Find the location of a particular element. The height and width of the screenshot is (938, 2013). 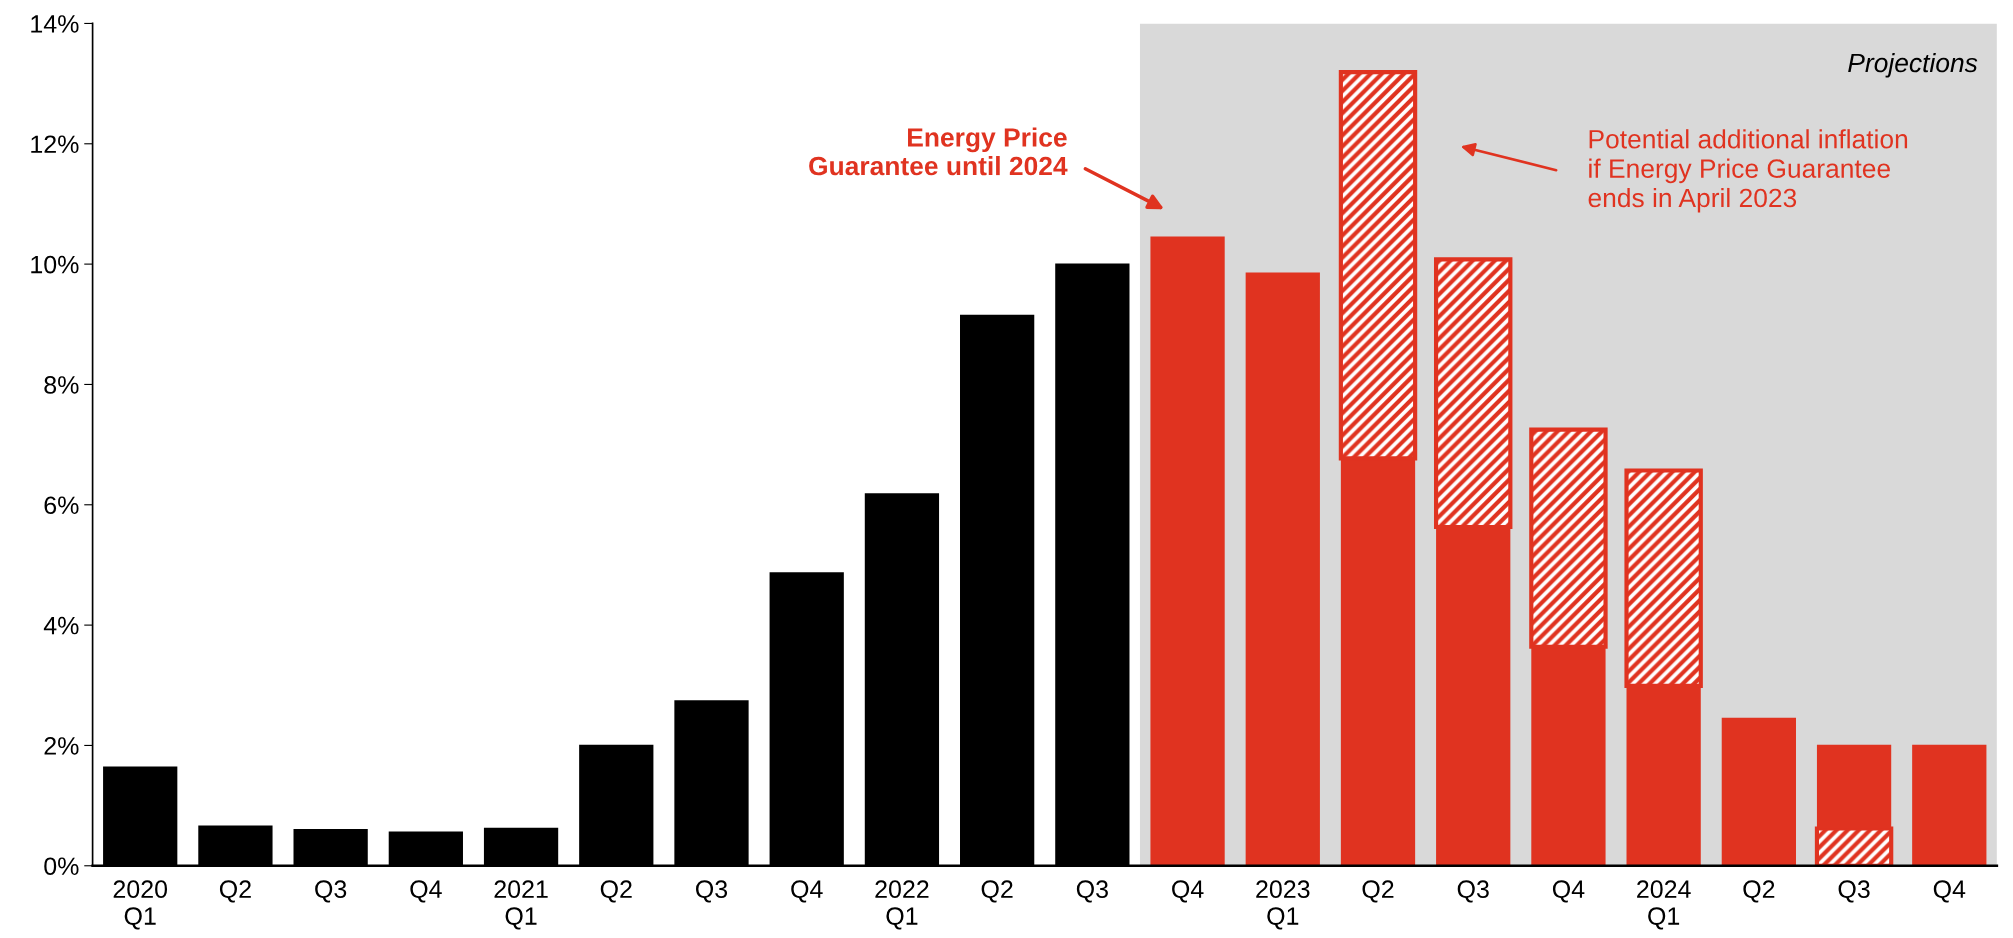

y-tick-label: 6% is located at coordinates (61, 505).